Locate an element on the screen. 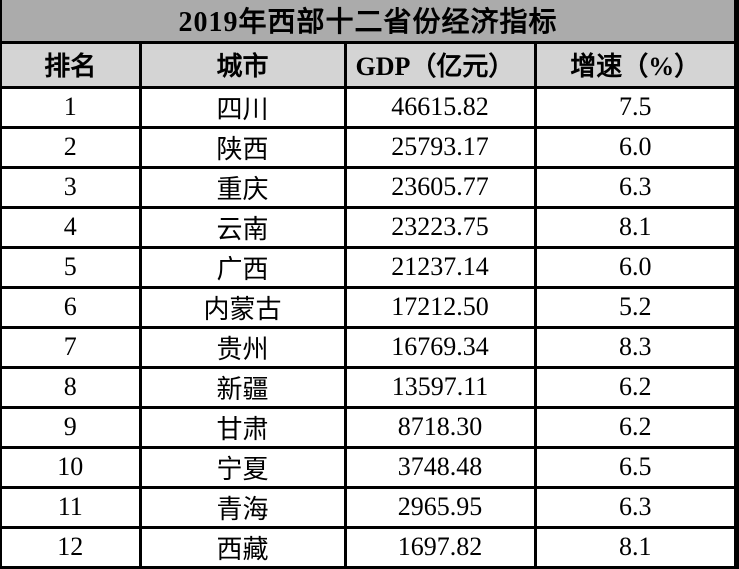 The width and height of the screenshot is (739, 569). cell-gdp: 13597.11 is located at coordinates (440, 387).